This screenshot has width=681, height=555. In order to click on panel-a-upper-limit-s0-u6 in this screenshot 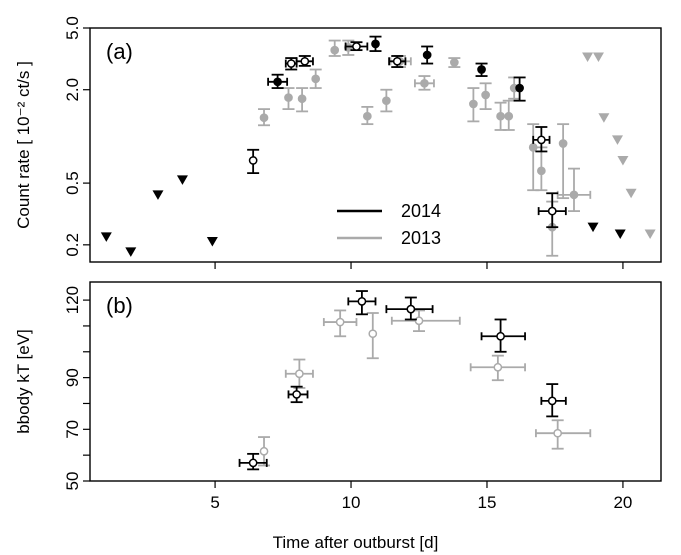, I will do `click(620, 234)`.